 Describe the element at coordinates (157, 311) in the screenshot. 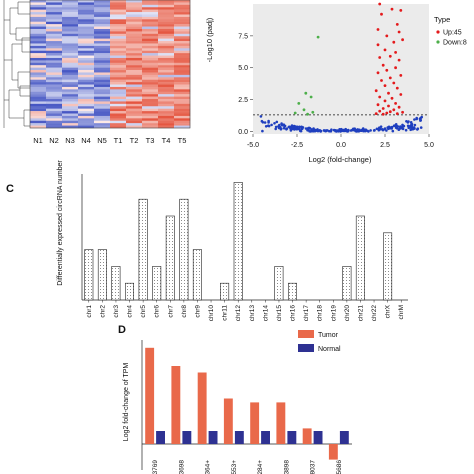

I see `chromosome-label: chr6` at that location.